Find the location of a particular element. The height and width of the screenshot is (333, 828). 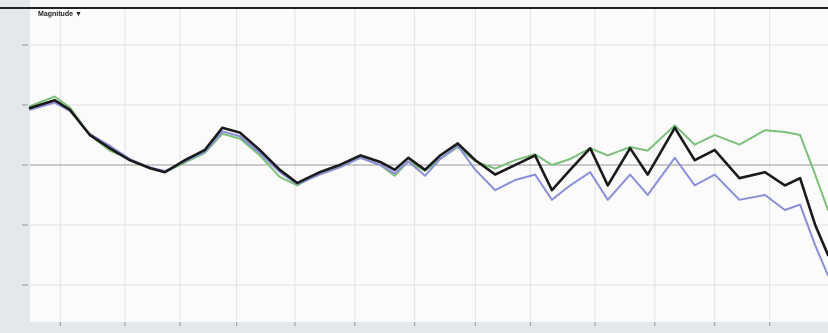

x-axis-strip is located at coordinates (429, 327).